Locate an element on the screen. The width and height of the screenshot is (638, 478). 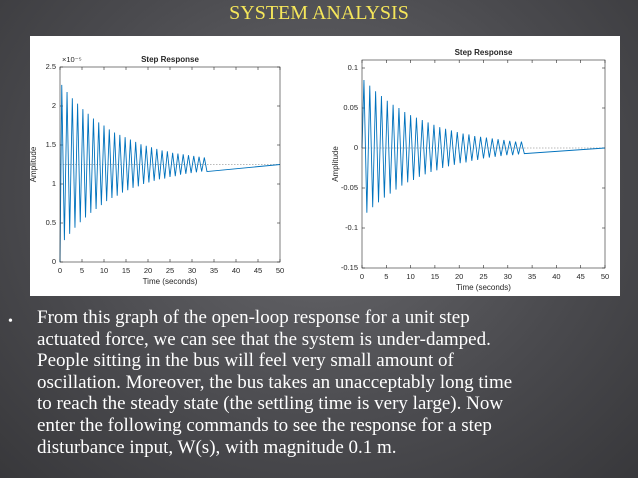
y-tick-label: 2.5 is located at coordinates (51, 66).